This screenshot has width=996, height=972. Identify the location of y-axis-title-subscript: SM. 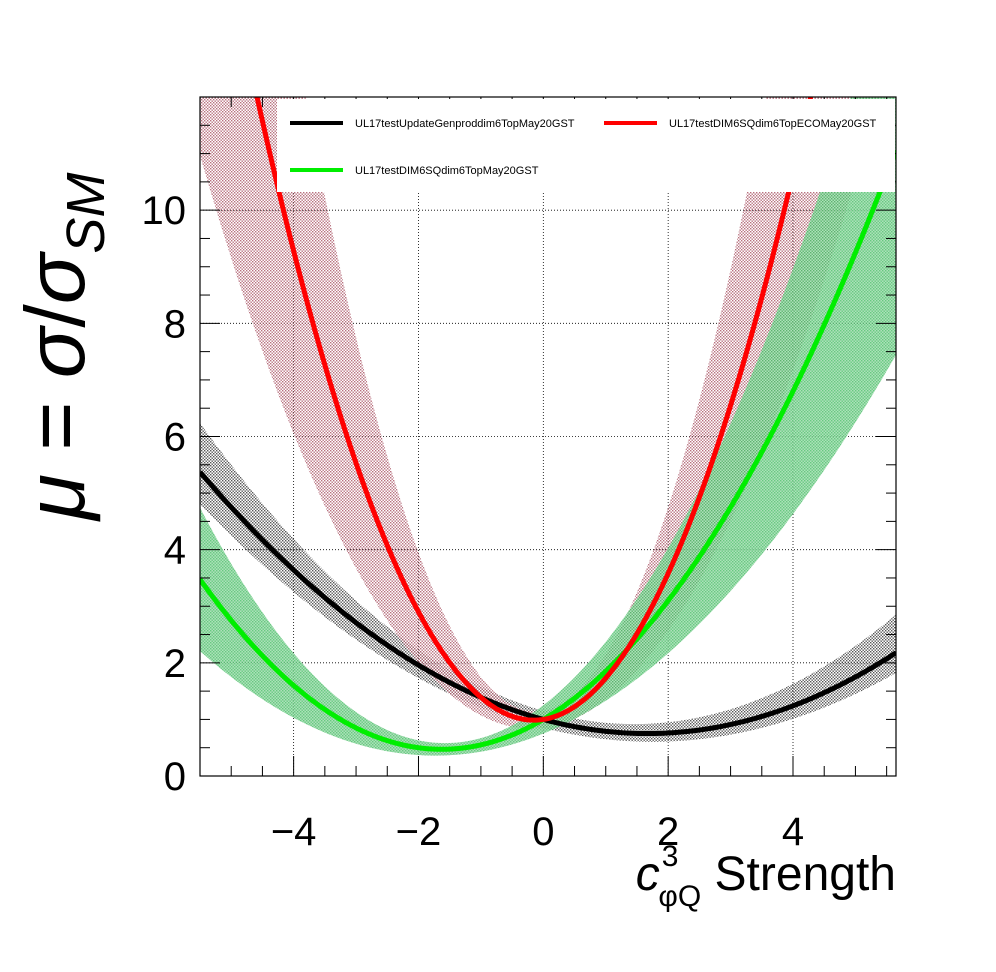
(86, 213).